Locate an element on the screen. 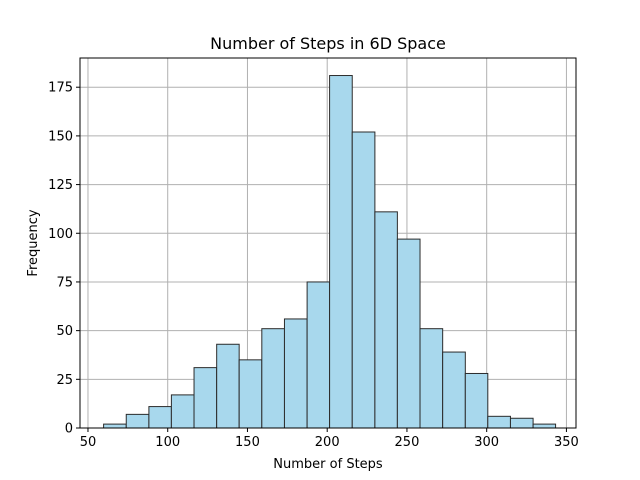  x-tick-label: 100 is located at coordinates (167, 442).